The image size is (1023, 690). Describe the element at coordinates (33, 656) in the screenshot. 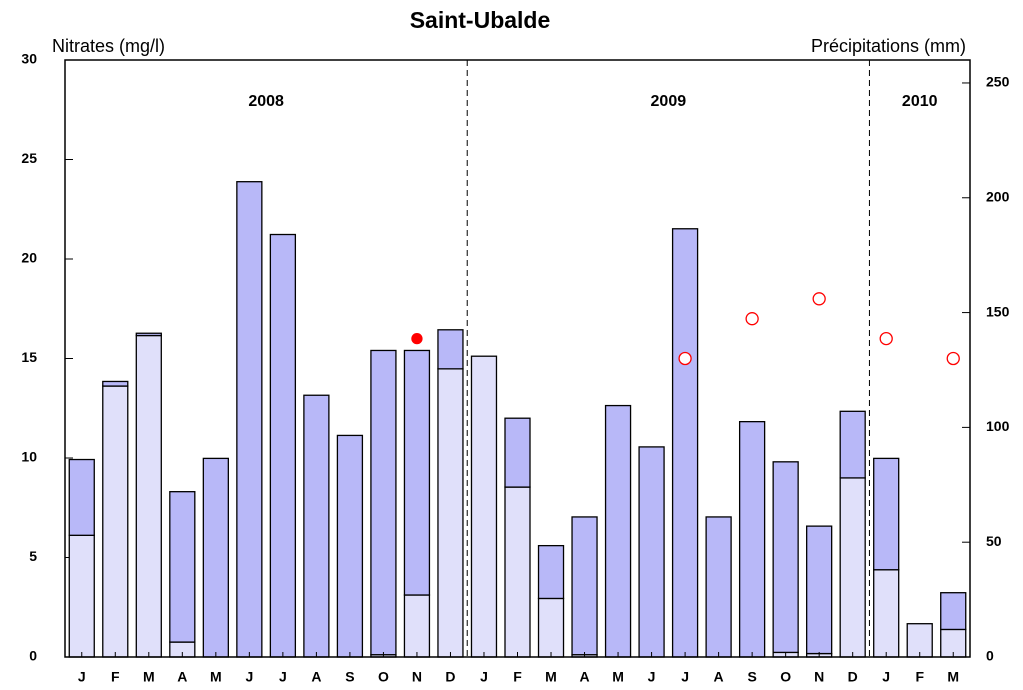

I see `y-tick-label: 0` at that location.